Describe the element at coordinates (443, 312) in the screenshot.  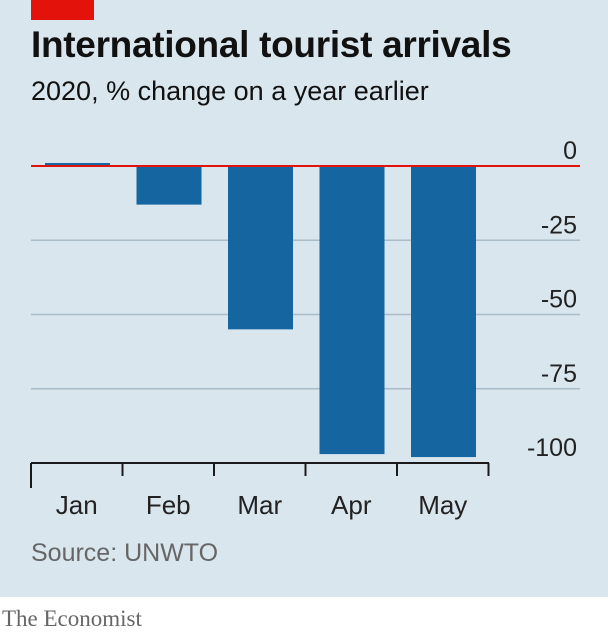
I see `bar-may` at that location.